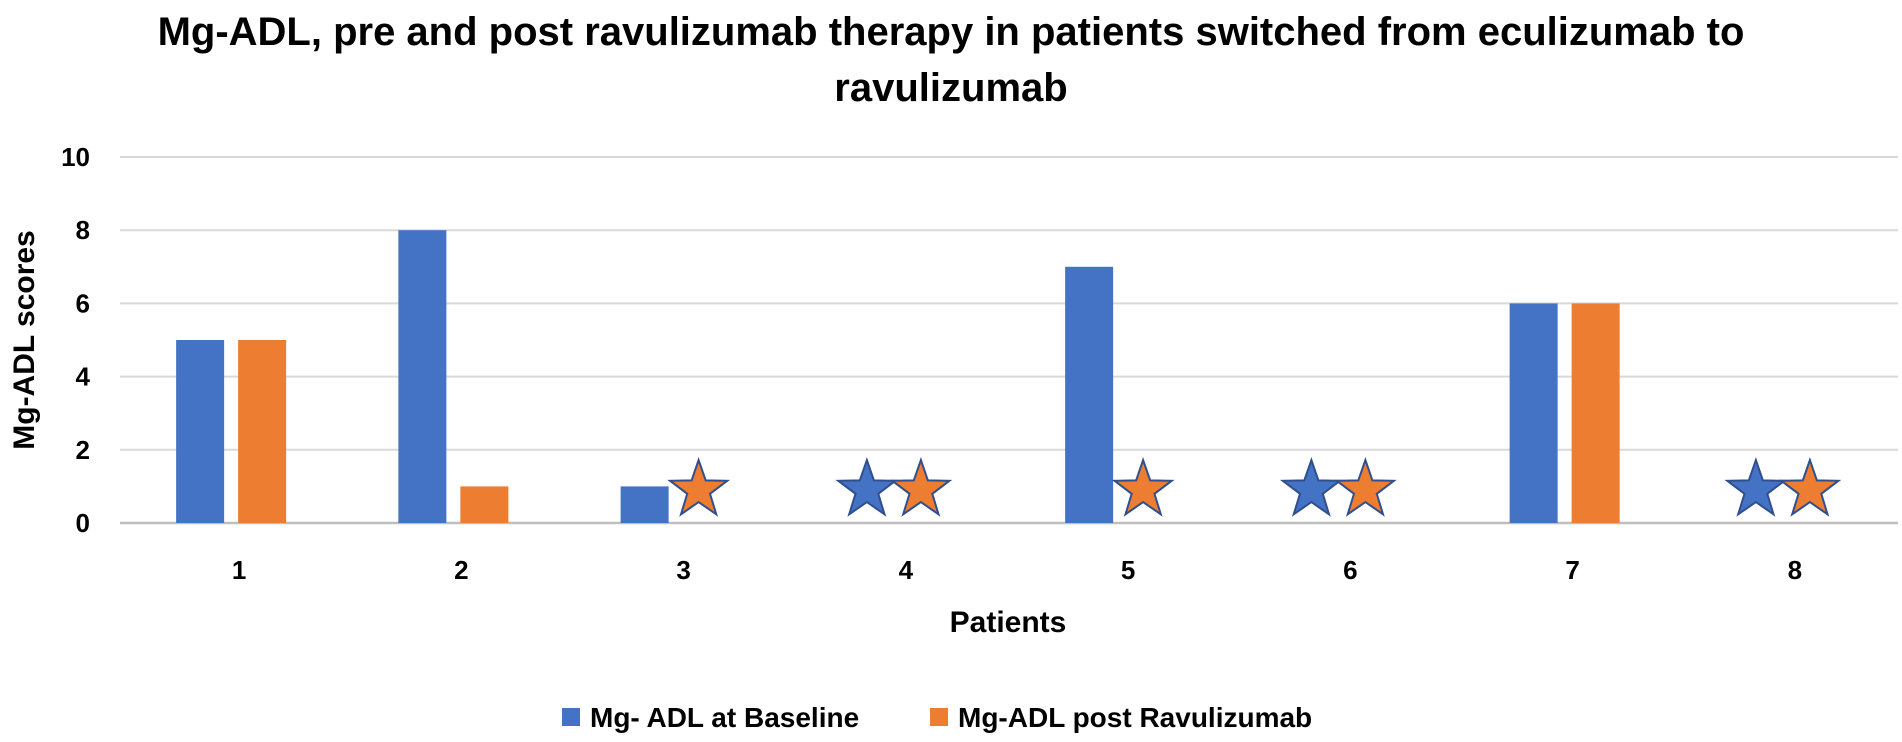 Image resolution: width=1902 pixels, height=742 pixels. Describe the element at coordinates (461, 570) in the screenshot. I see `x-tick-label-2: 2` at that location.